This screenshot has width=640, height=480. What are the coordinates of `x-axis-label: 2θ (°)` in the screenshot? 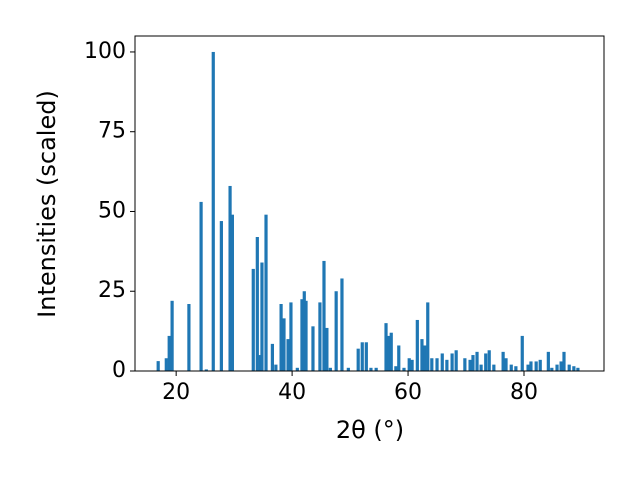 It's located at (370, 430).